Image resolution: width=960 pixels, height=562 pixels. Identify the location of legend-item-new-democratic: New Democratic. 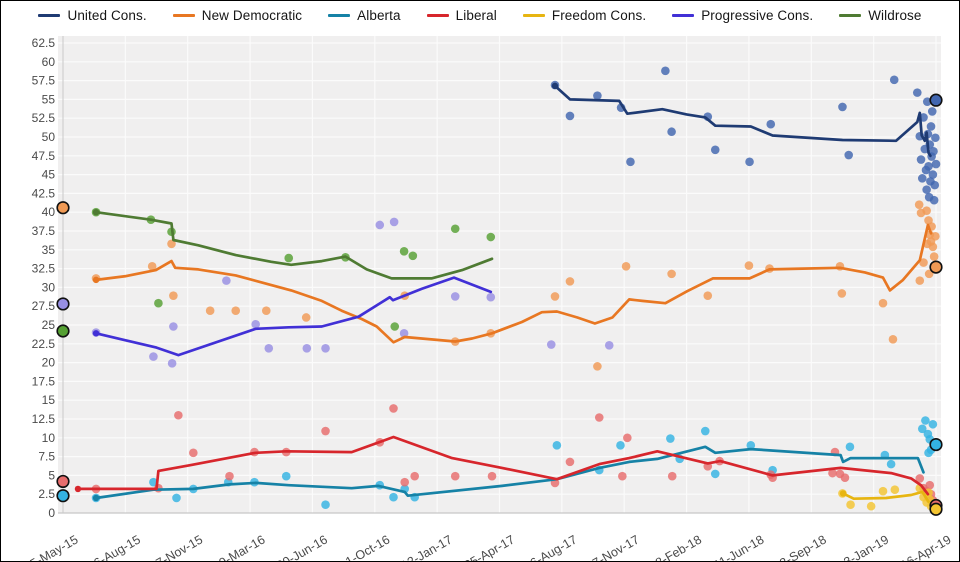
(237, 15).